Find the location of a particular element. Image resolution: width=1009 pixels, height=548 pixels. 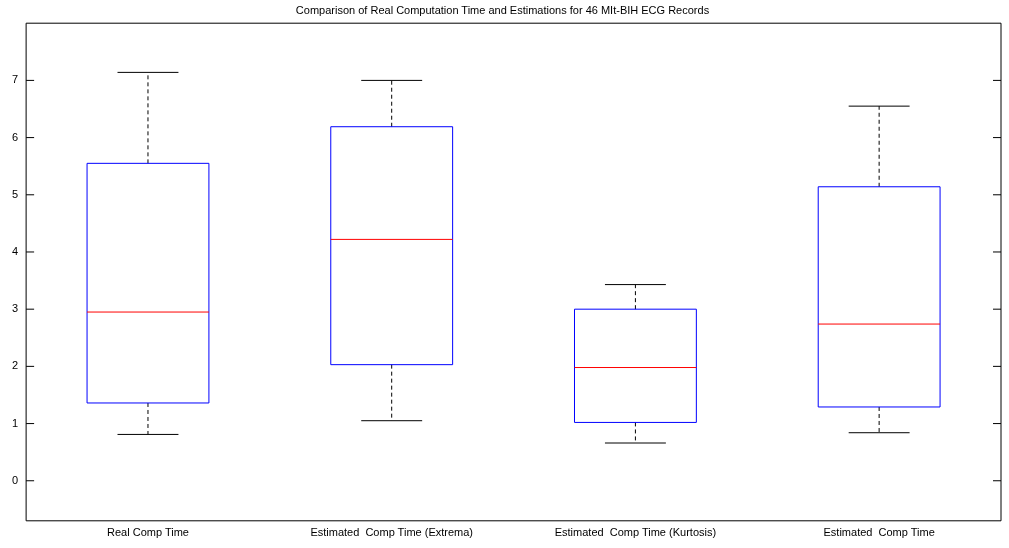

x-tick-label: Estimated Comp Time (Kurtosis) is located at coordinates (635, 532).